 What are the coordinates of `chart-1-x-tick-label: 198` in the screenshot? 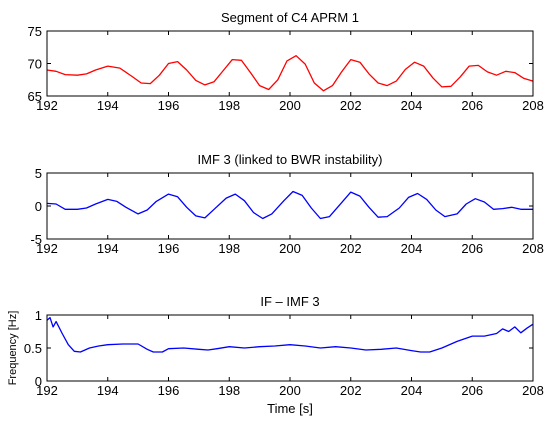 It's located at (229, 105).